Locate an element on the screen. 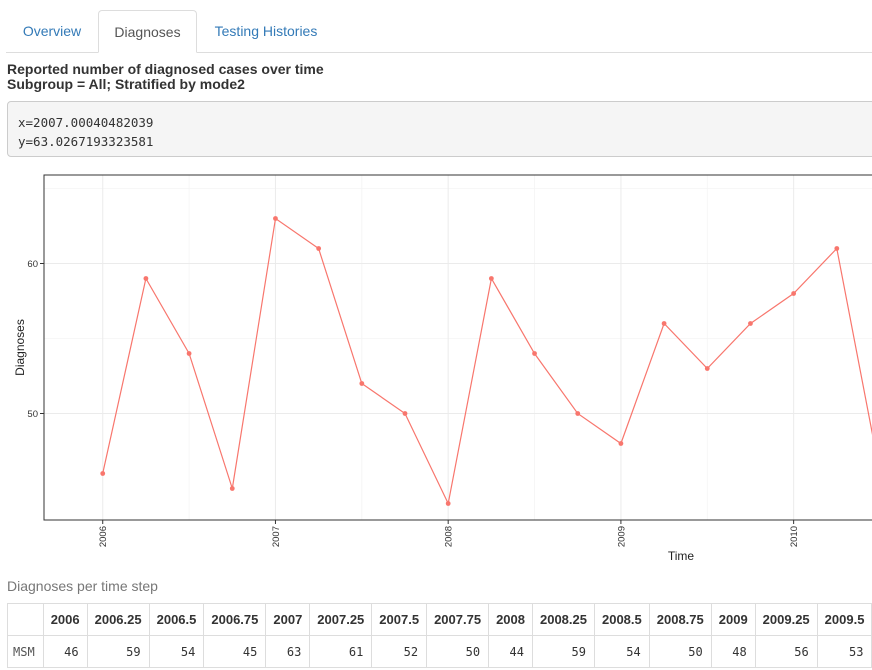 Image resolution: width=872 pixels, height=670 pixels. table-cell: 46 is located at coordinates (65, 651).